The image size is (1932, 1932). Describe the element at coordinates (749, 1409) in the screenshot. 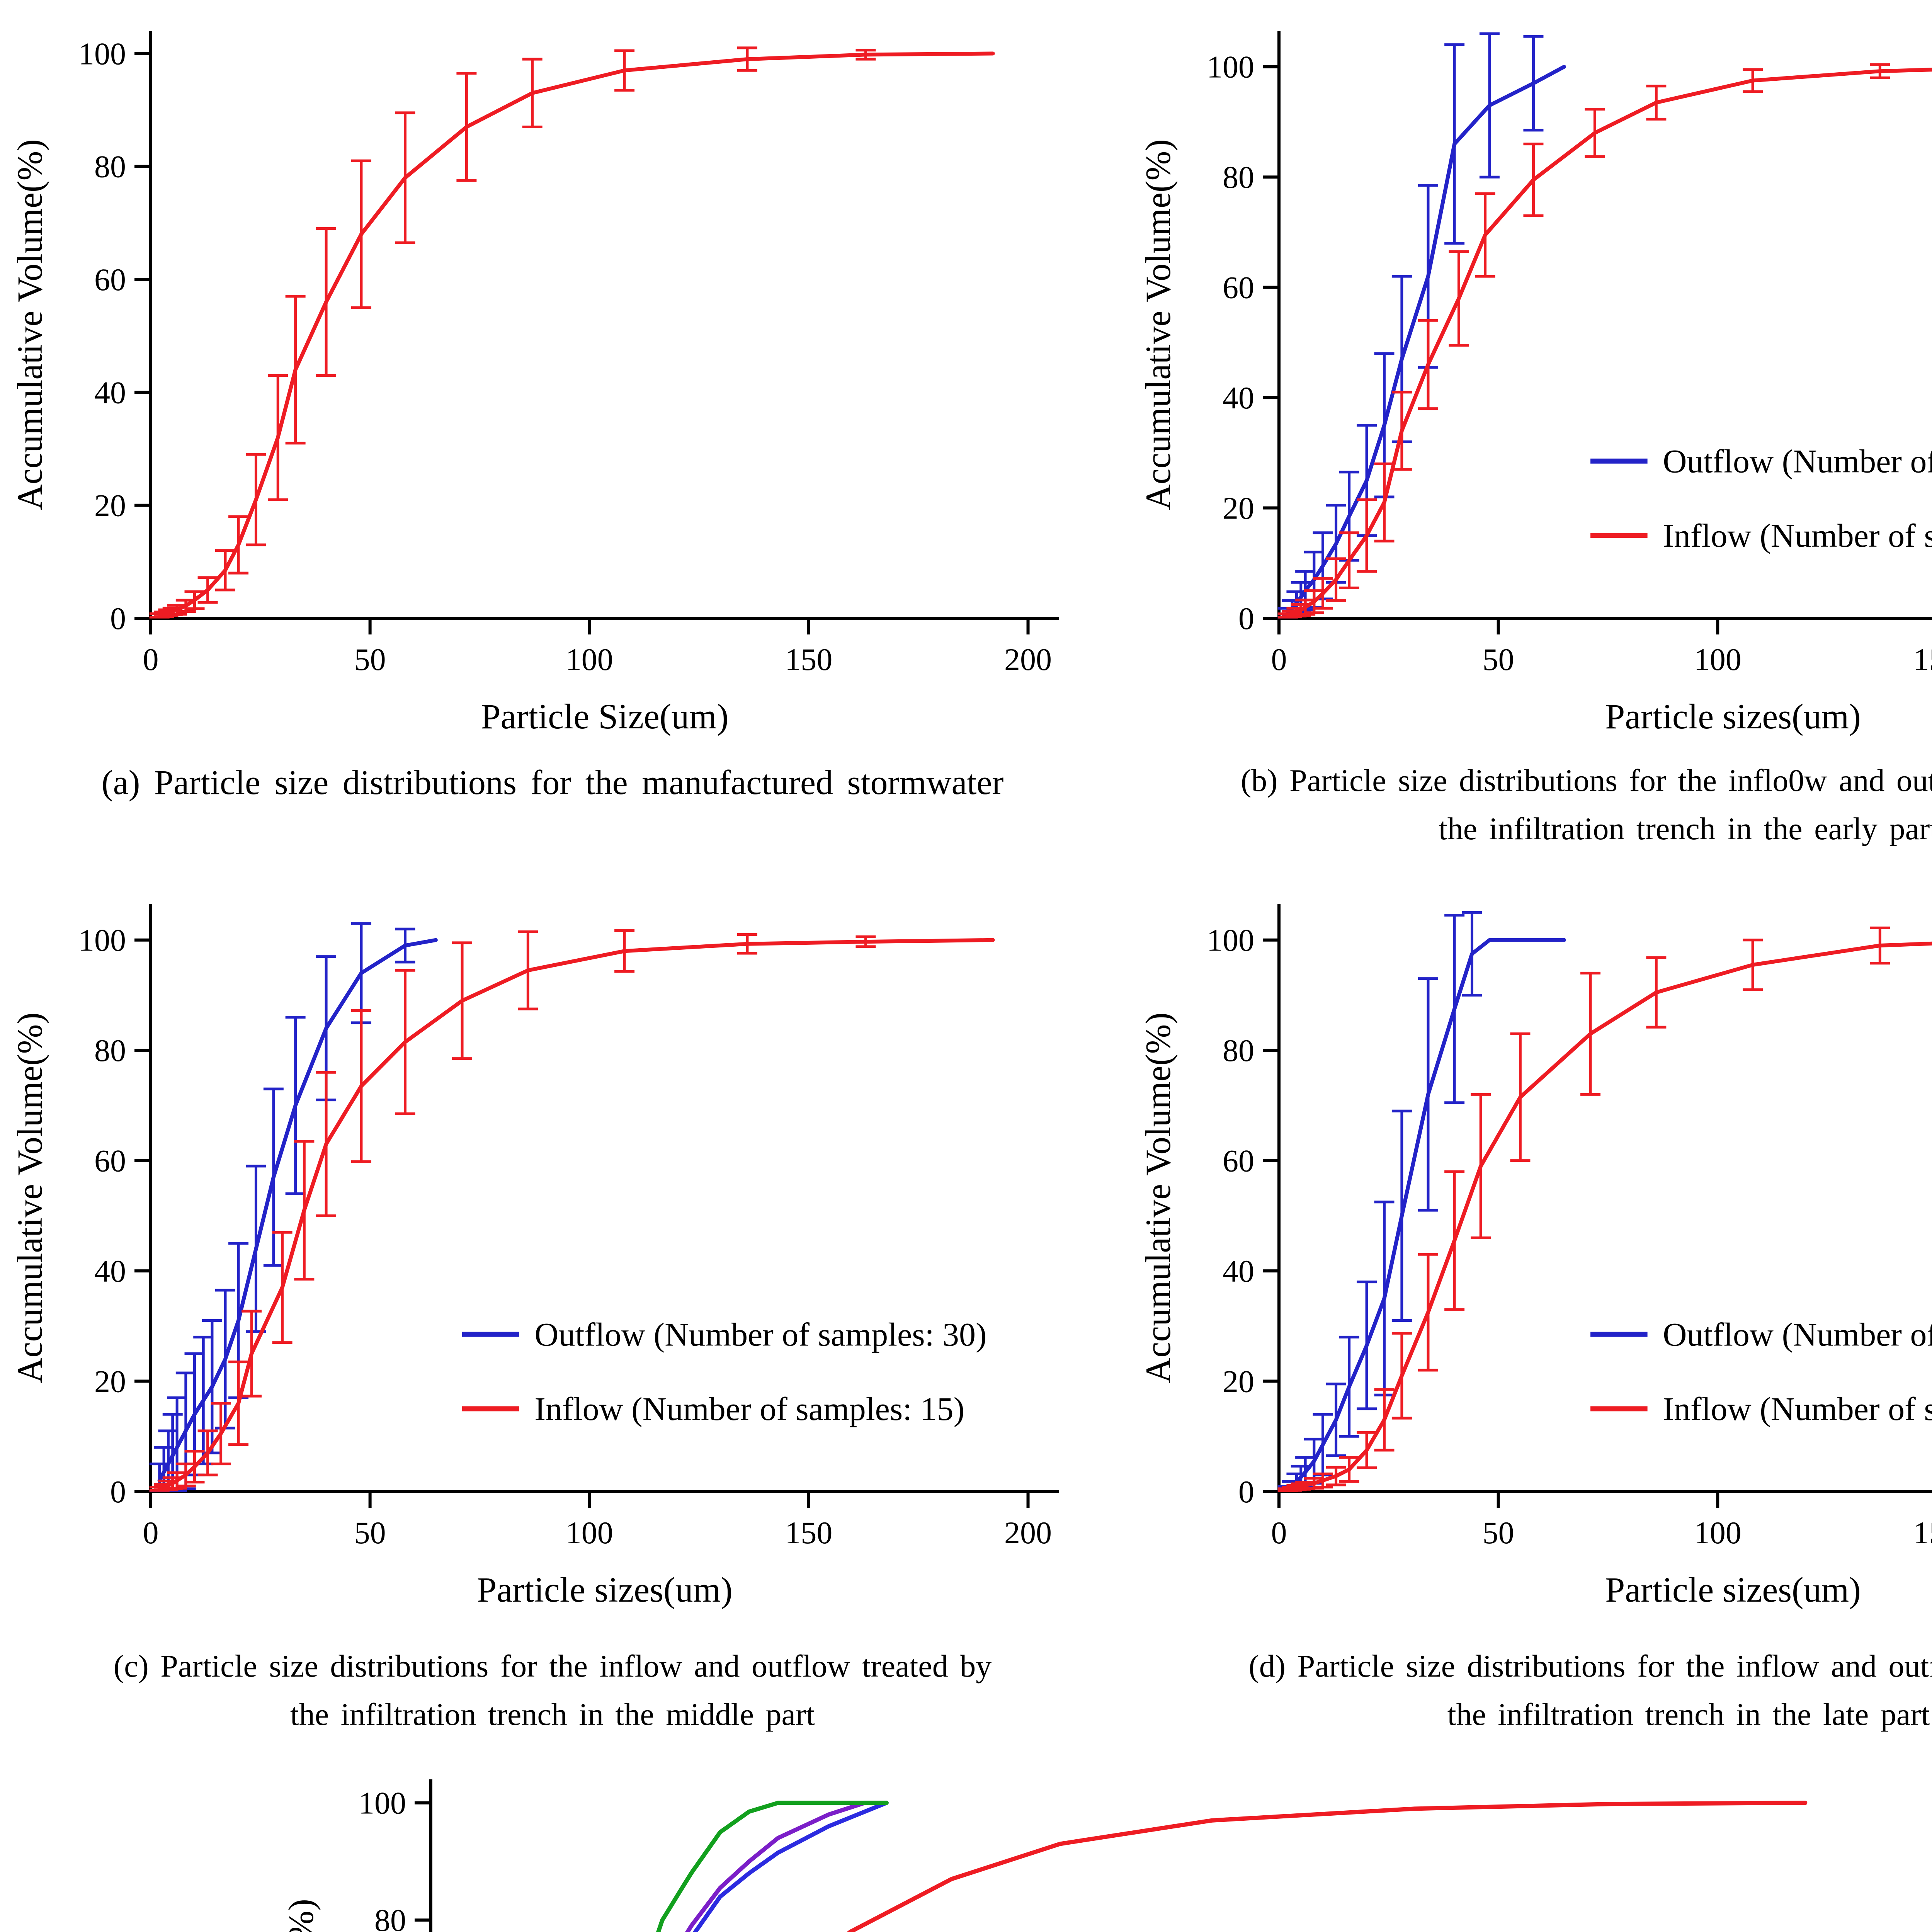

I see `svg-text: Inflow (Number of samples: 15)` at that location.